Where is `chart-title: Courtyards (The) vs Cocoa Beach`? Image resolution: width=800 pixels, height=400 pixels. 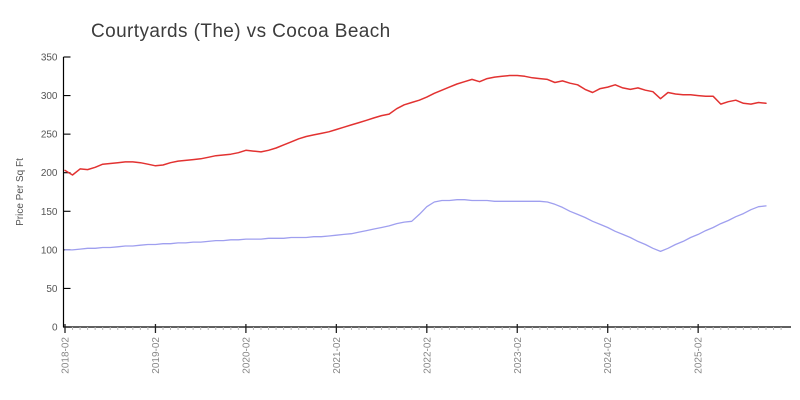
chart-title: Courtyards (The) vs Cocoa Beach is located at coordinates (241, 31).